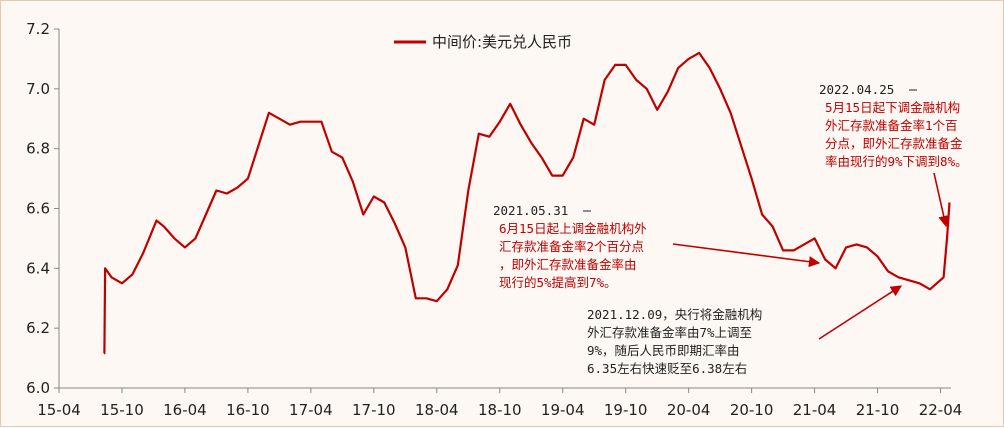 This screenshot has width=1004, height=428. I want to click on x-tick-label: 20-10, so click(752, 410).